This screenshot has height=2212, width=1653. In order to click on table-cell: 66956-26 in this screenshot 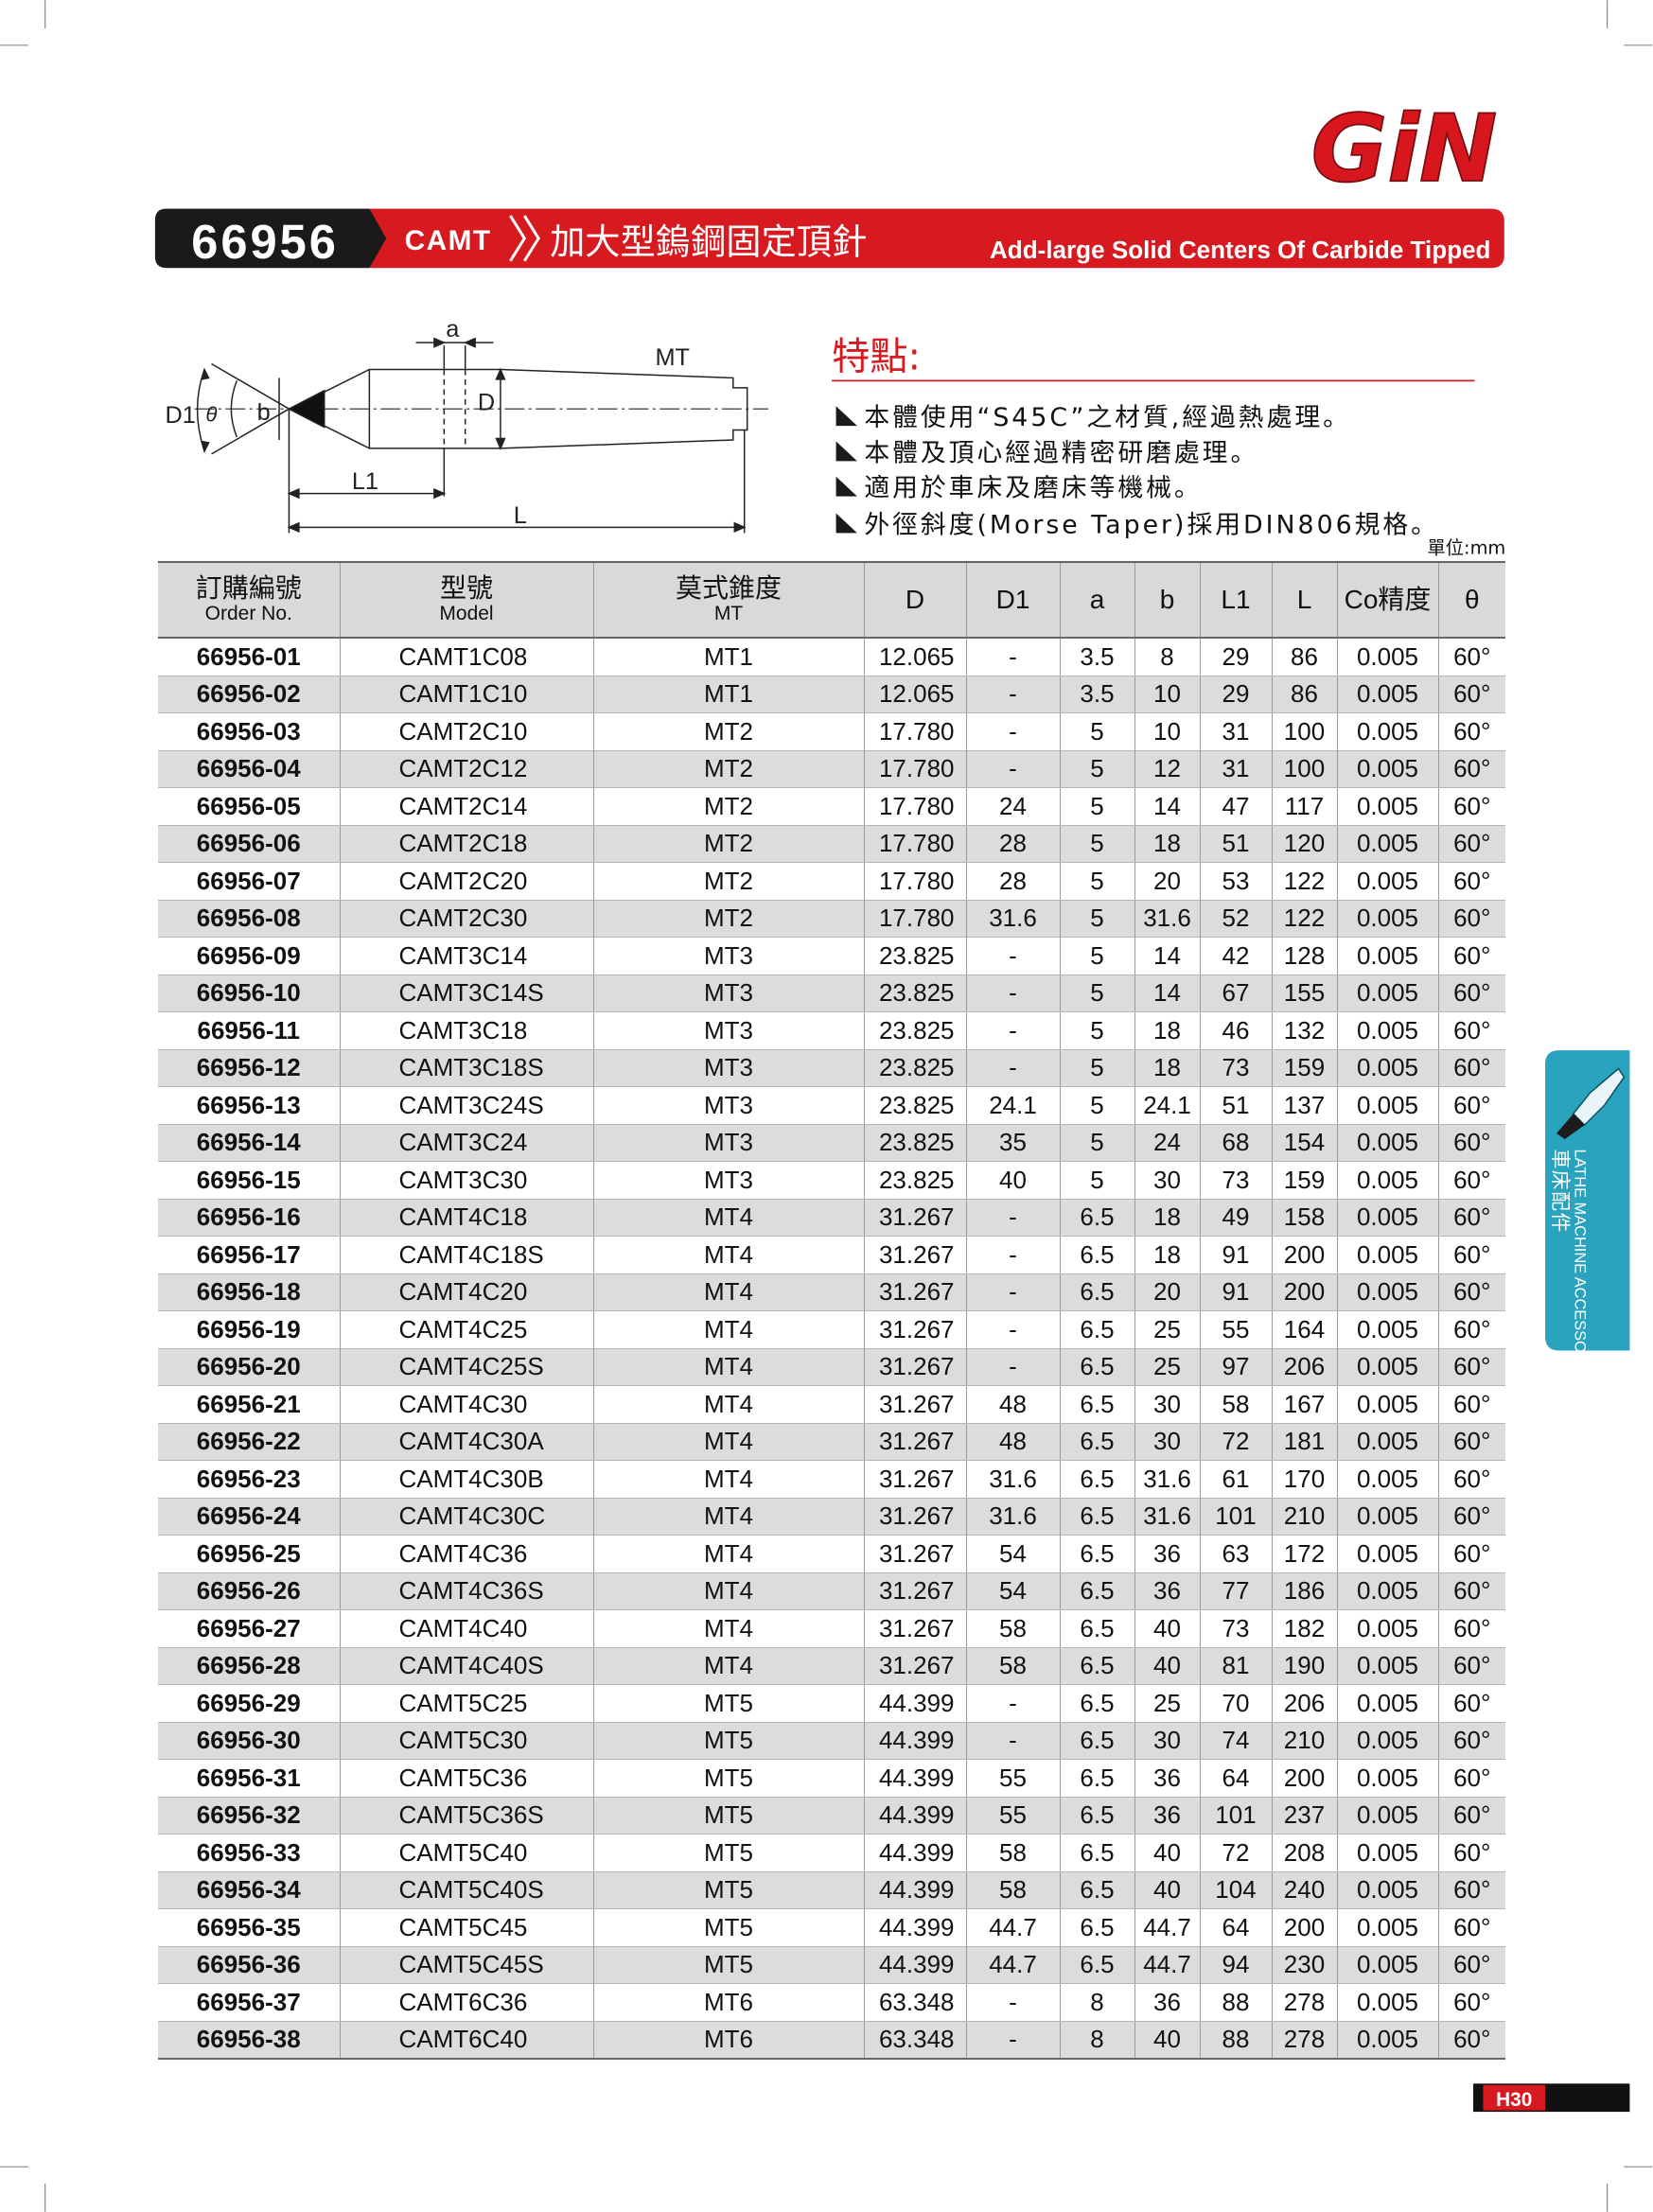, I will do `click(249, 1591)`.